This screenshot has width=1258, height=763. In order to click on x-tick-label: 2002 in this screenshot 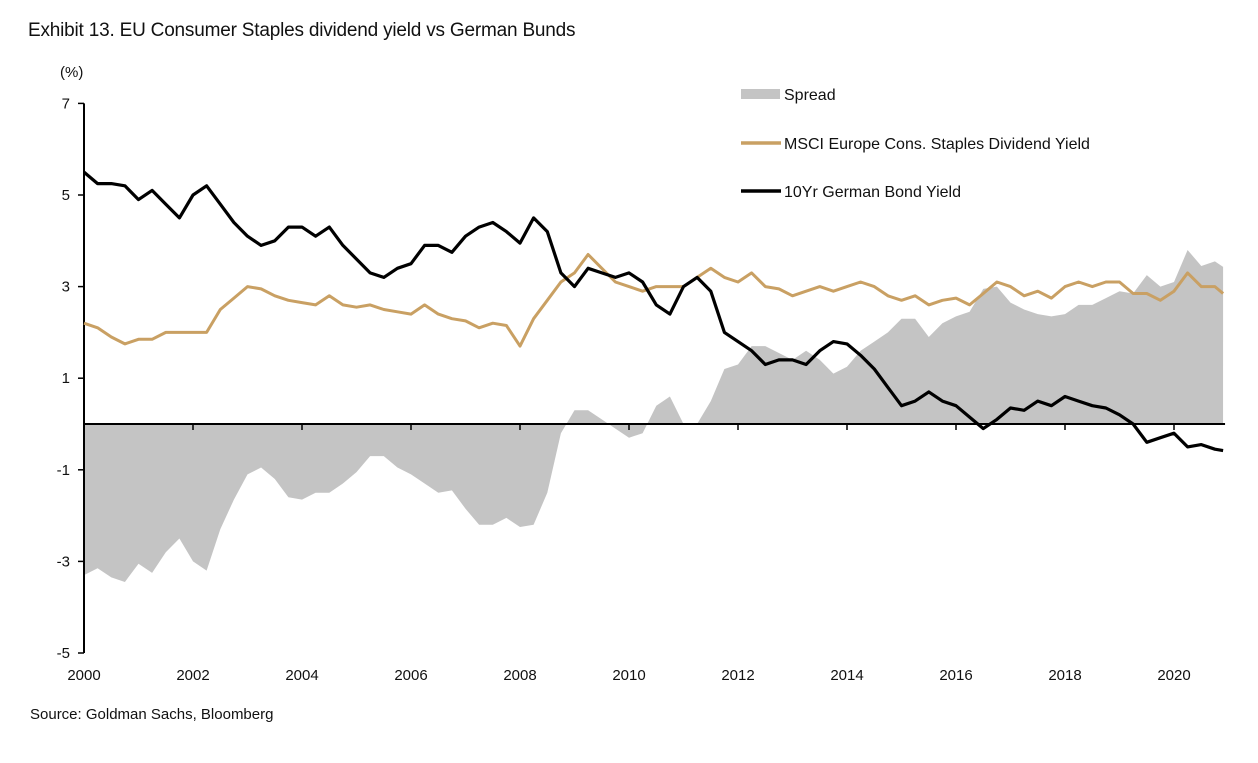, I will do `click(192, 675)`.